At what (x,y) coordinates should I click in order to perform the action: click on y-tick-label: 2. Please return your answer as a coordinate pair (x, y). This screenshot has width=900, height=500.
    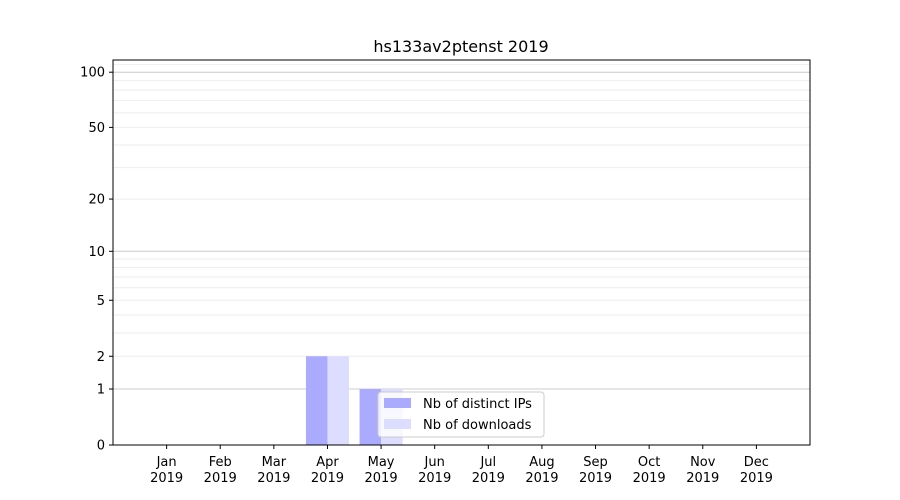
    Looking at the image, I should click on (101, 357).